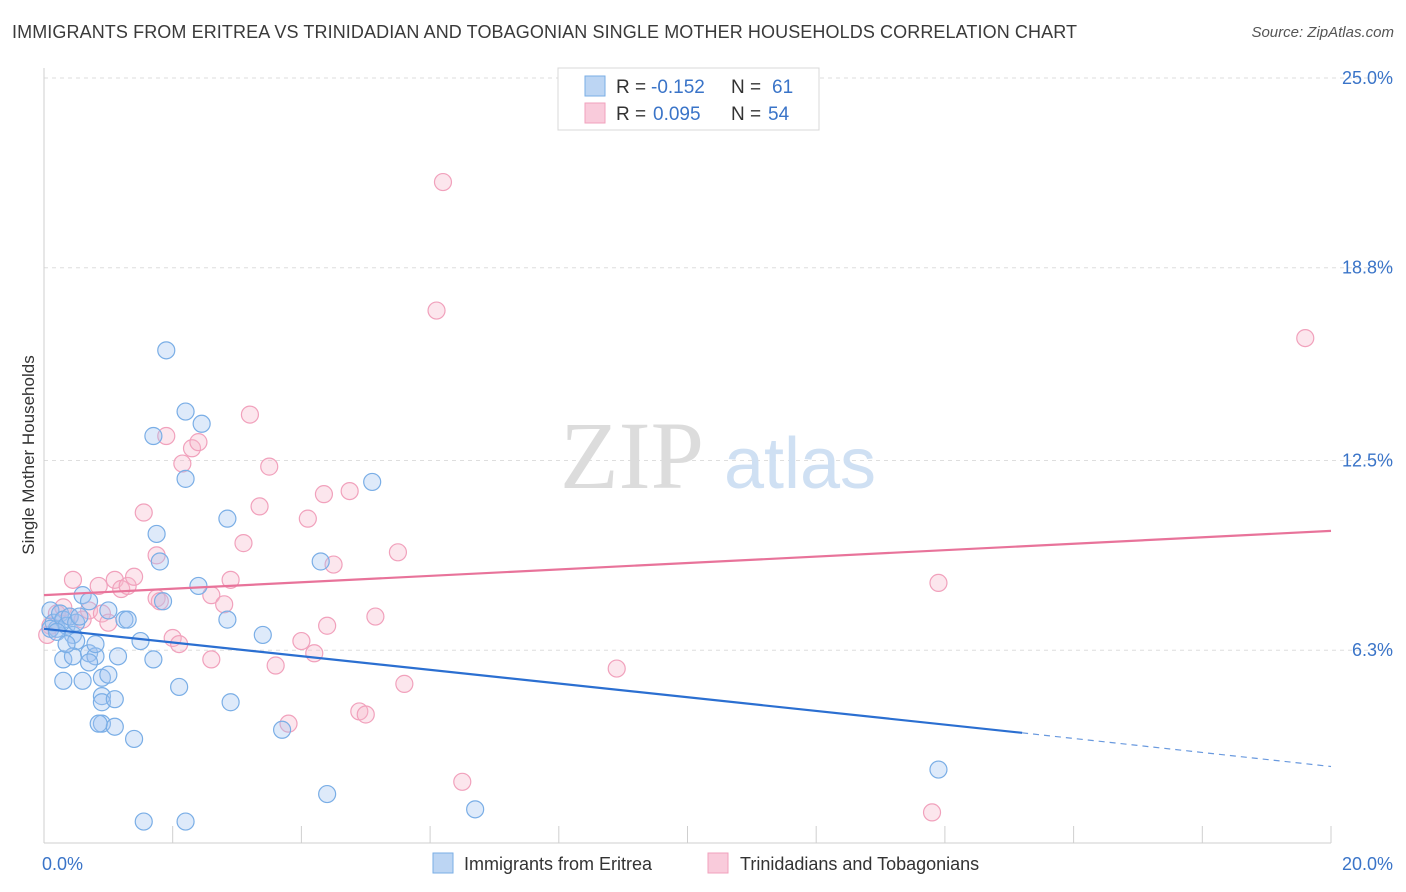 This screenshot has height=892, width=1406. What do you see at coordinates (595, 113) in the screenshot?
I see `stats-legend-swatch-pink` at bounding box center [595, 113].